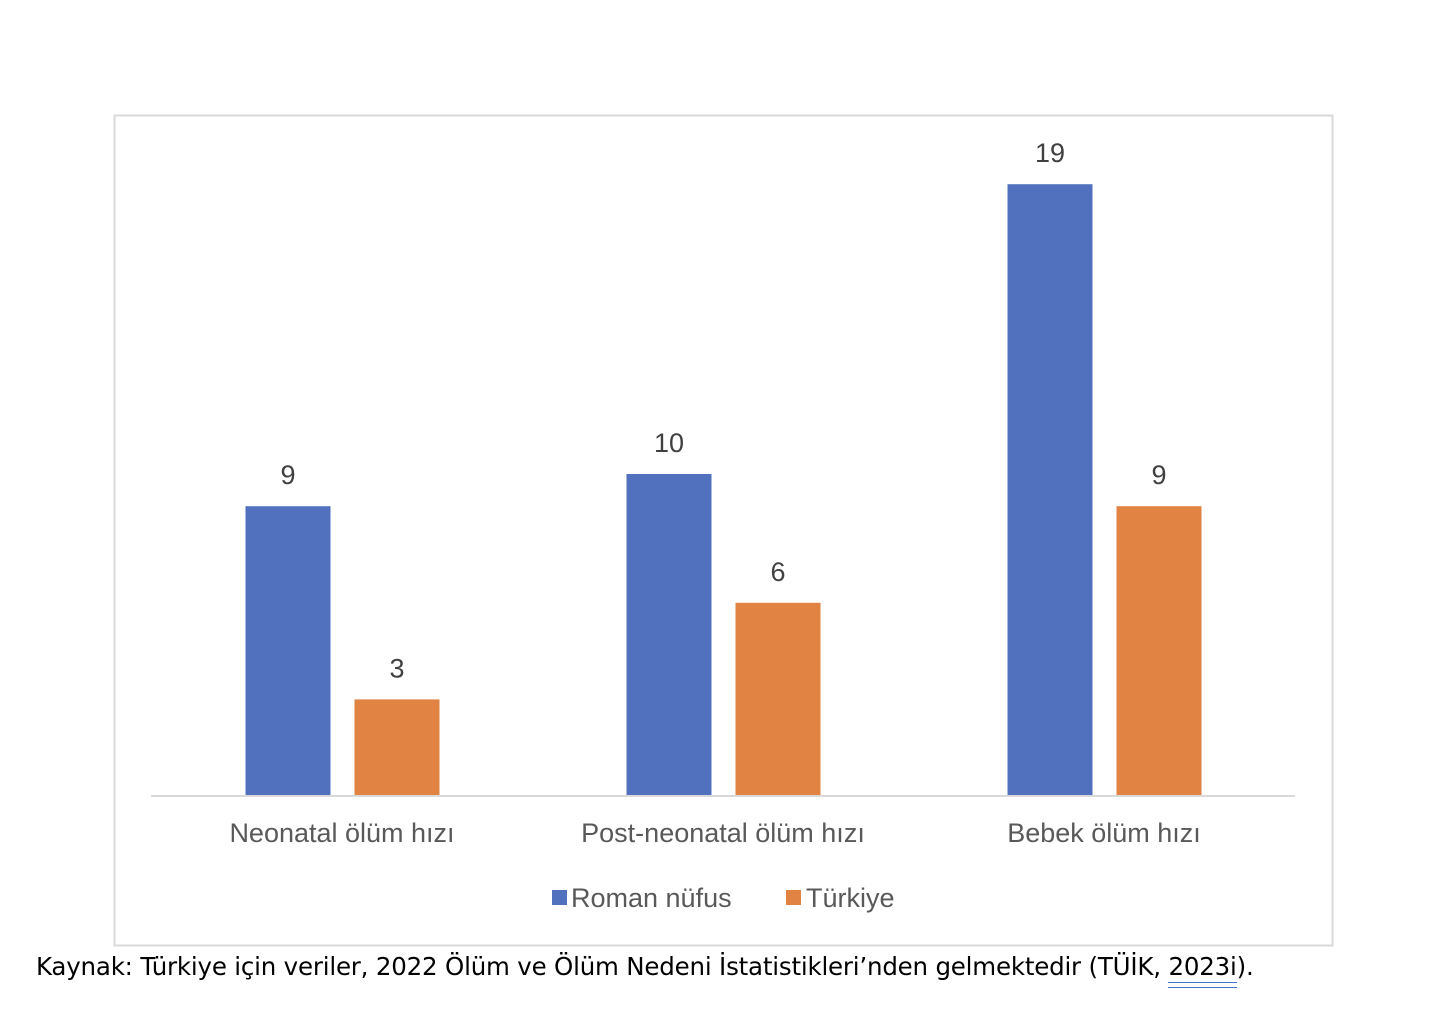  Describe the element at coordinates (777, 572) in the screenshot. I see `data-label-turkiye-1: 6` at that location.